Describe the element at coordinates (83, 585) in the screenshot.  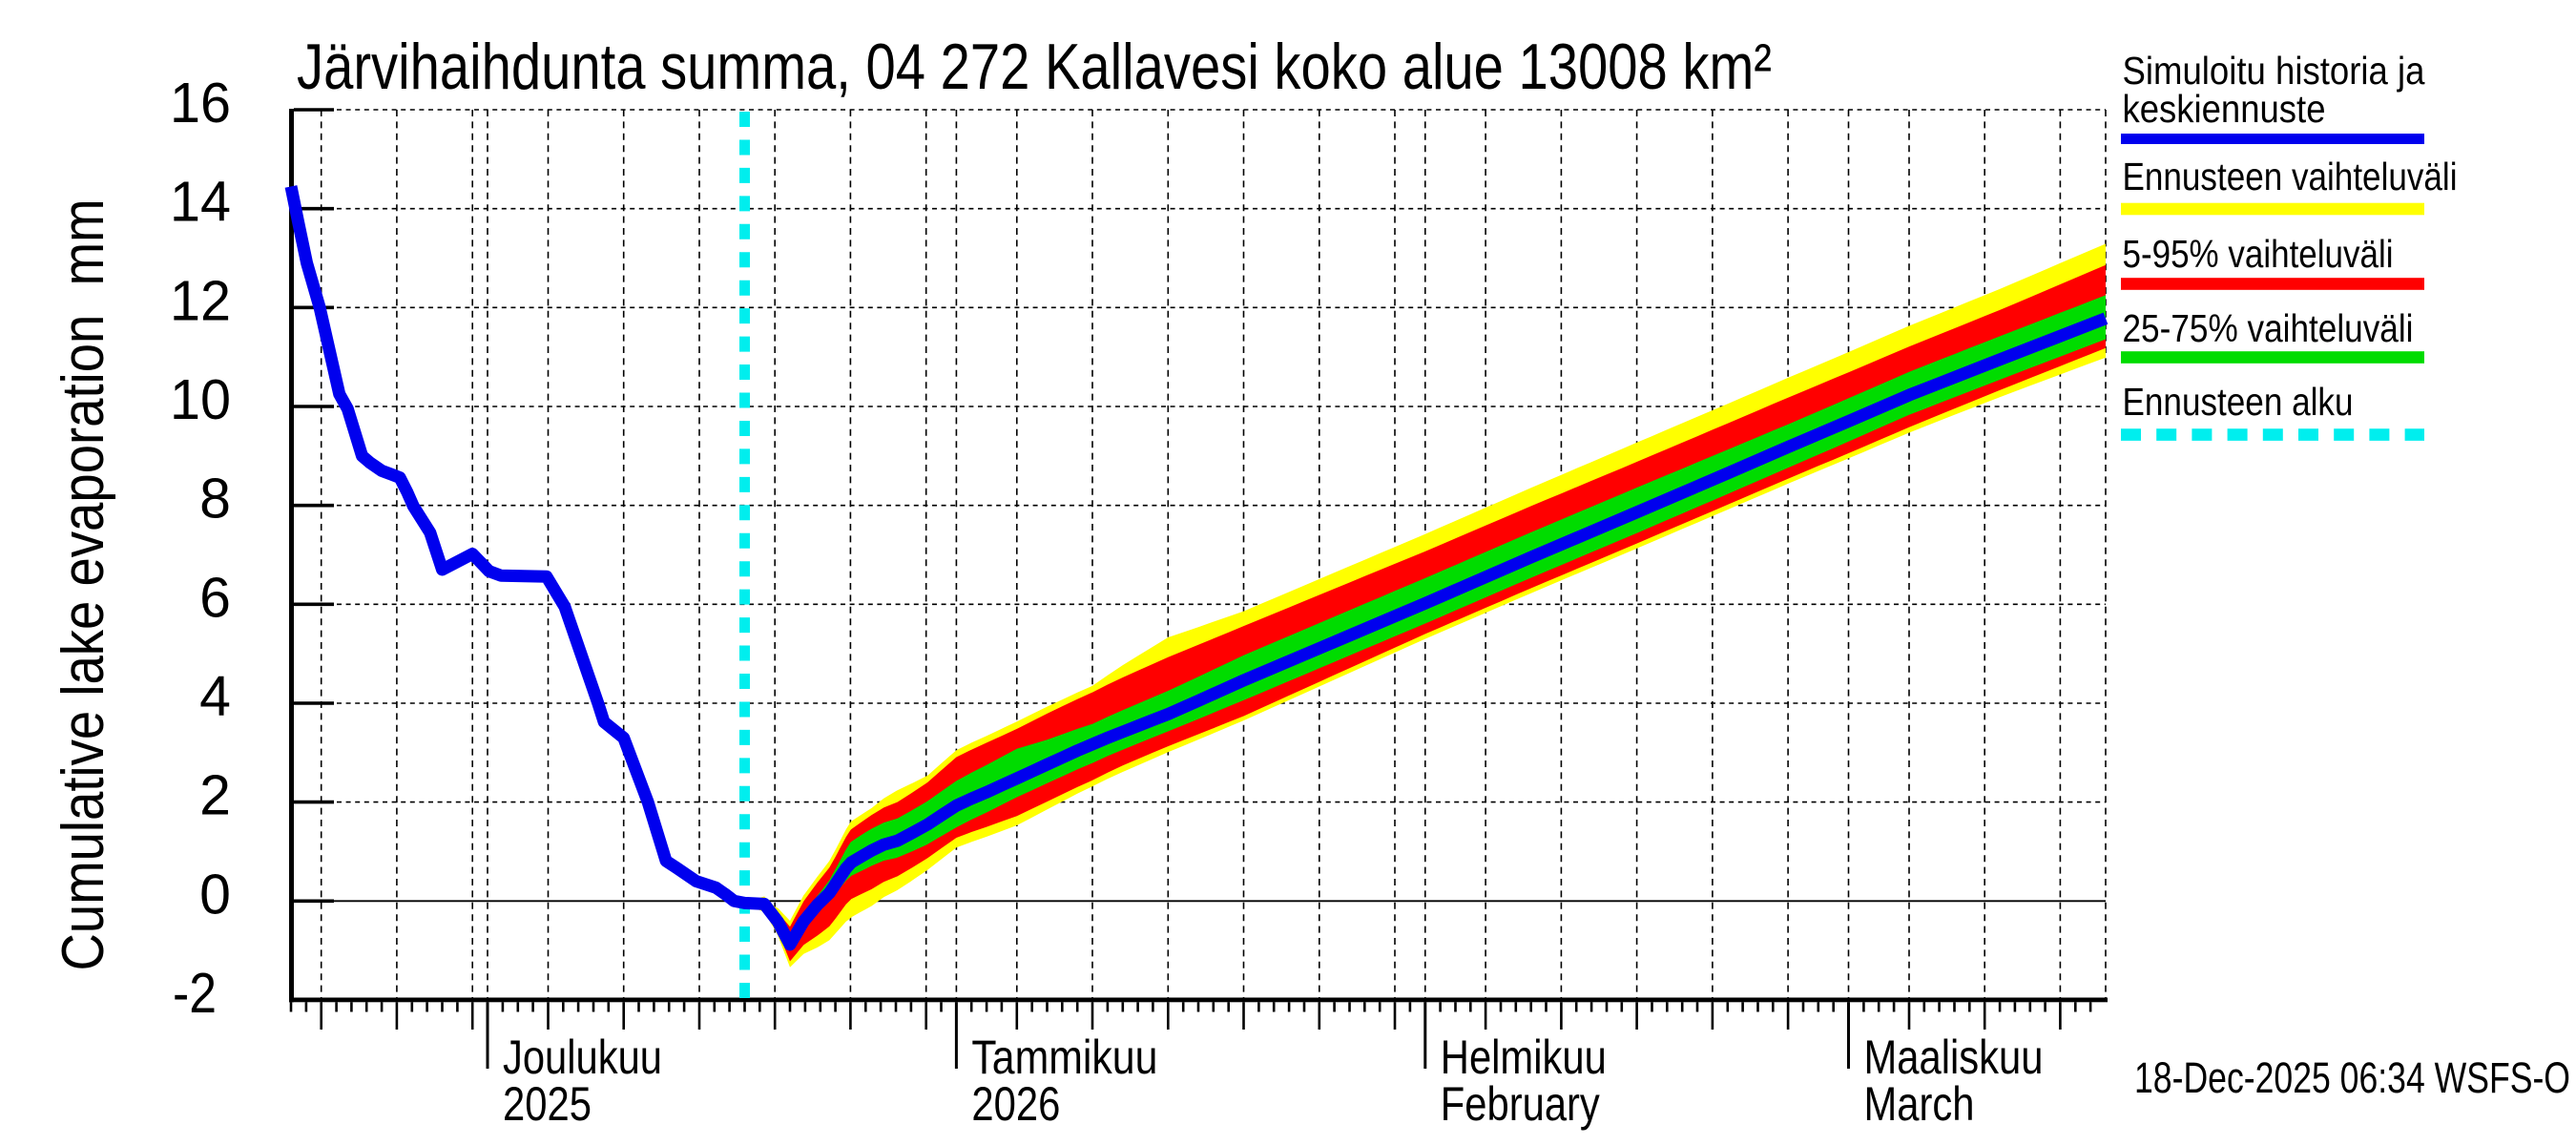
I see `svg-text:Cumulative lake evaporation m: Cumulative lake evaporation mm` at that location.